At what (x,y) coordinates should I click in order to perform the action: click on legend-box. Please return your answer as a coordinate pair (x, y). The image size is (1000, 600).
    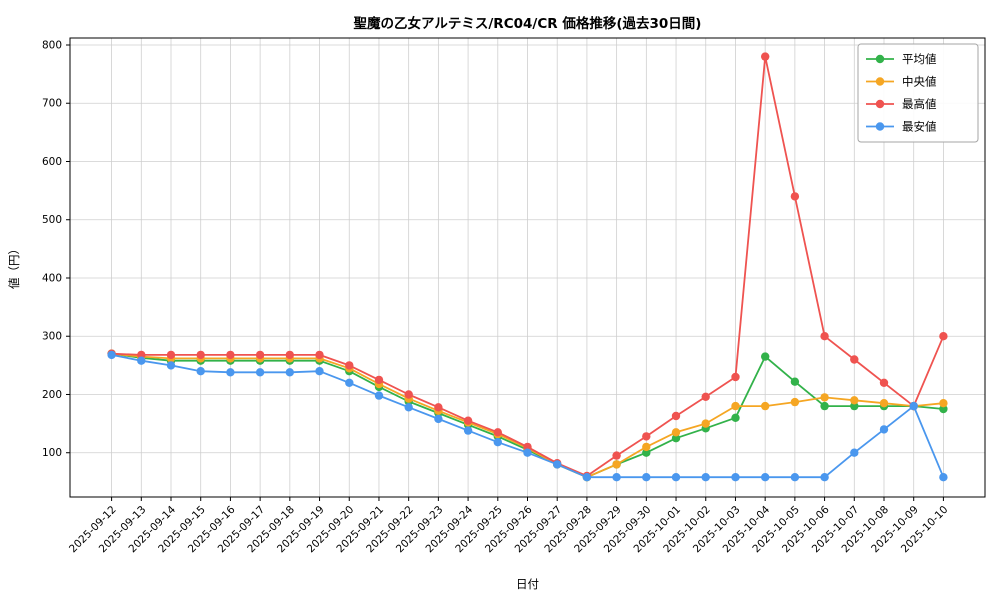
    Looking at the image, I should click on (918, 93).